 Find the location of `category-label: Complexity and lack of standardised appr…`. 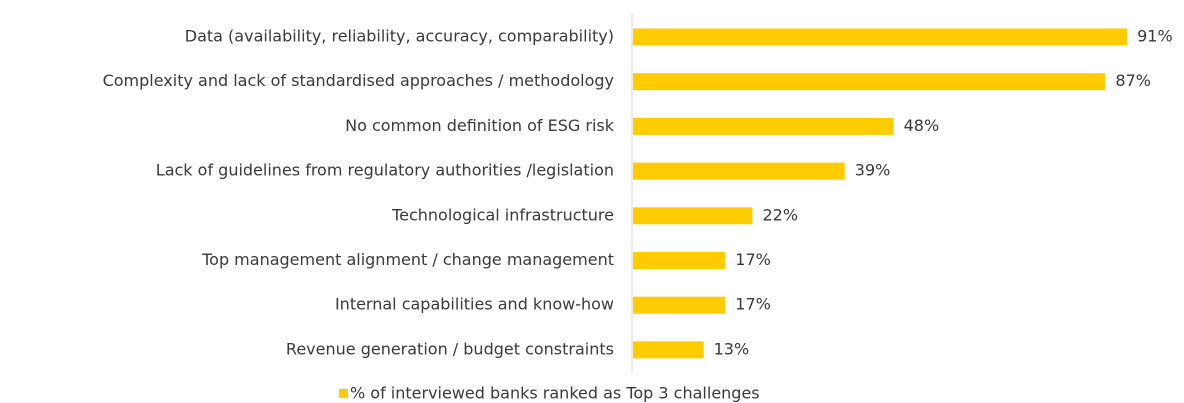

category-label: Complexity and lack of standardised appr… is located at coordinates (358, 80).